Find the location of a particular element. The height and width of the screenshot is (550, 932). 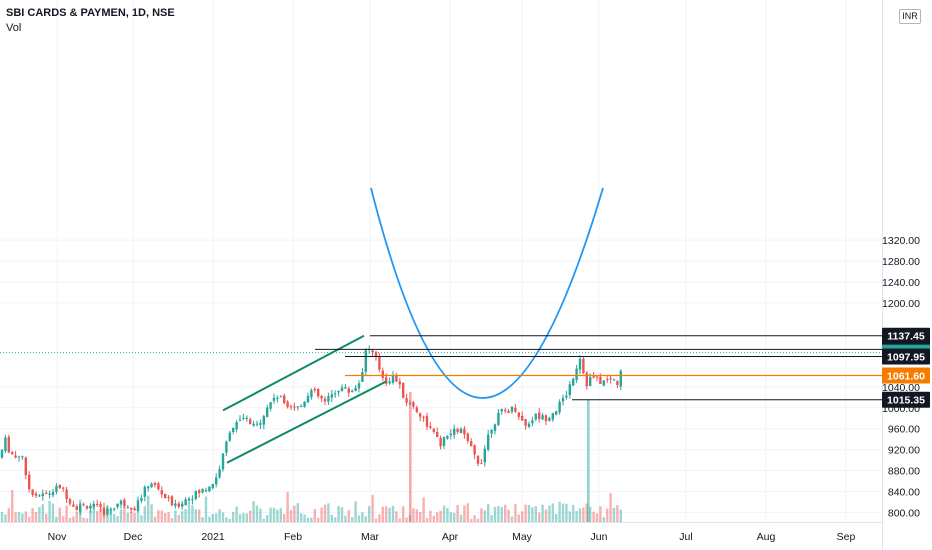

chart-header: SBI CARDS & PAYMEN, 1D, NSE Vol is located at coordinates (90, 21).